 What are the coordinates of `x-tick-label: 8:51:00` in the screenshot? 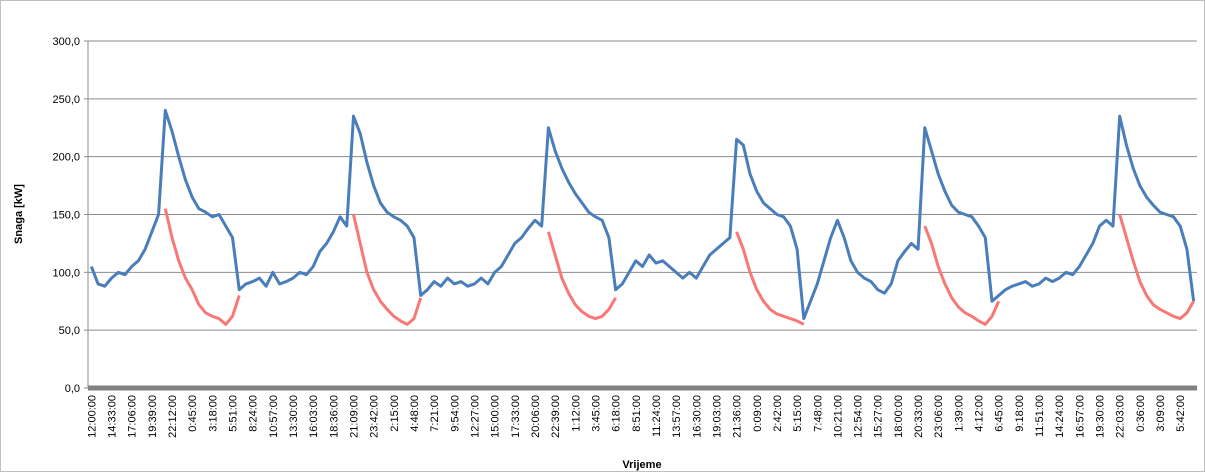 It's located at (637, 413).